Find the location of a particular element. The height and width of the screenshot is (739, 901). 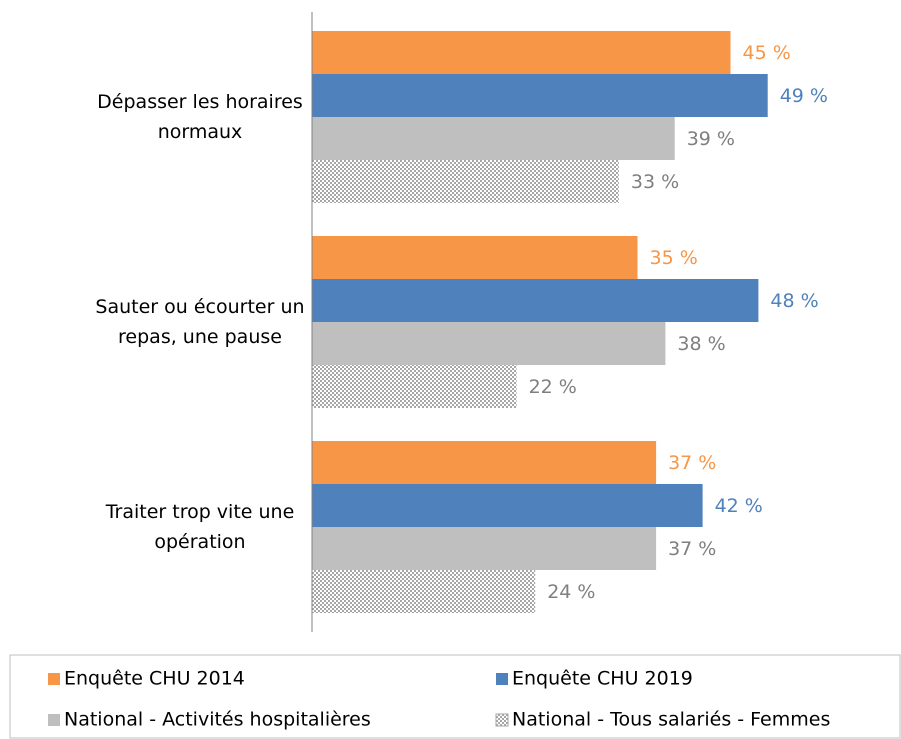

category-label: Traiter trop vite une opération is located at coordinates (200, 527).